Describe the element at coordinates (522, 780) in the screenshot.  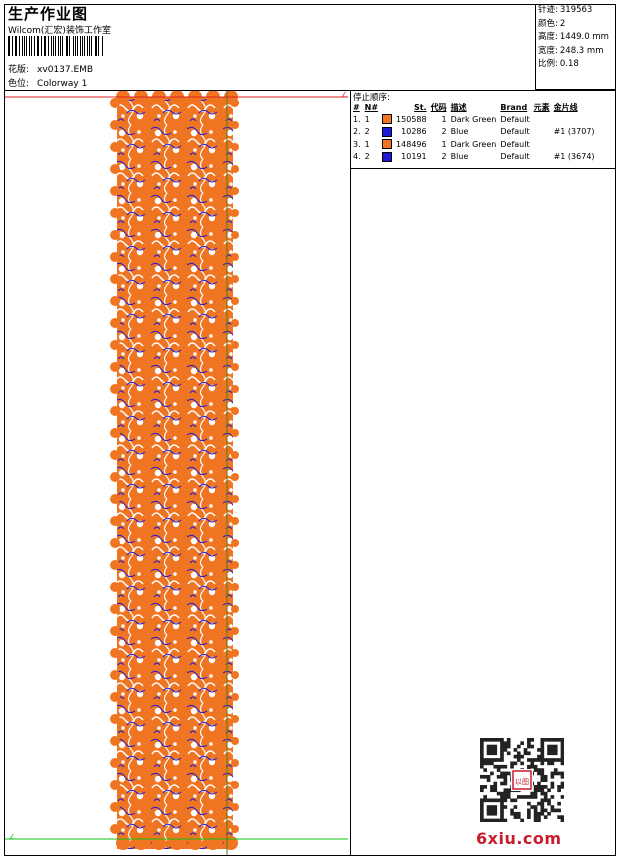
I see `qr-seal: 以图` at that location.